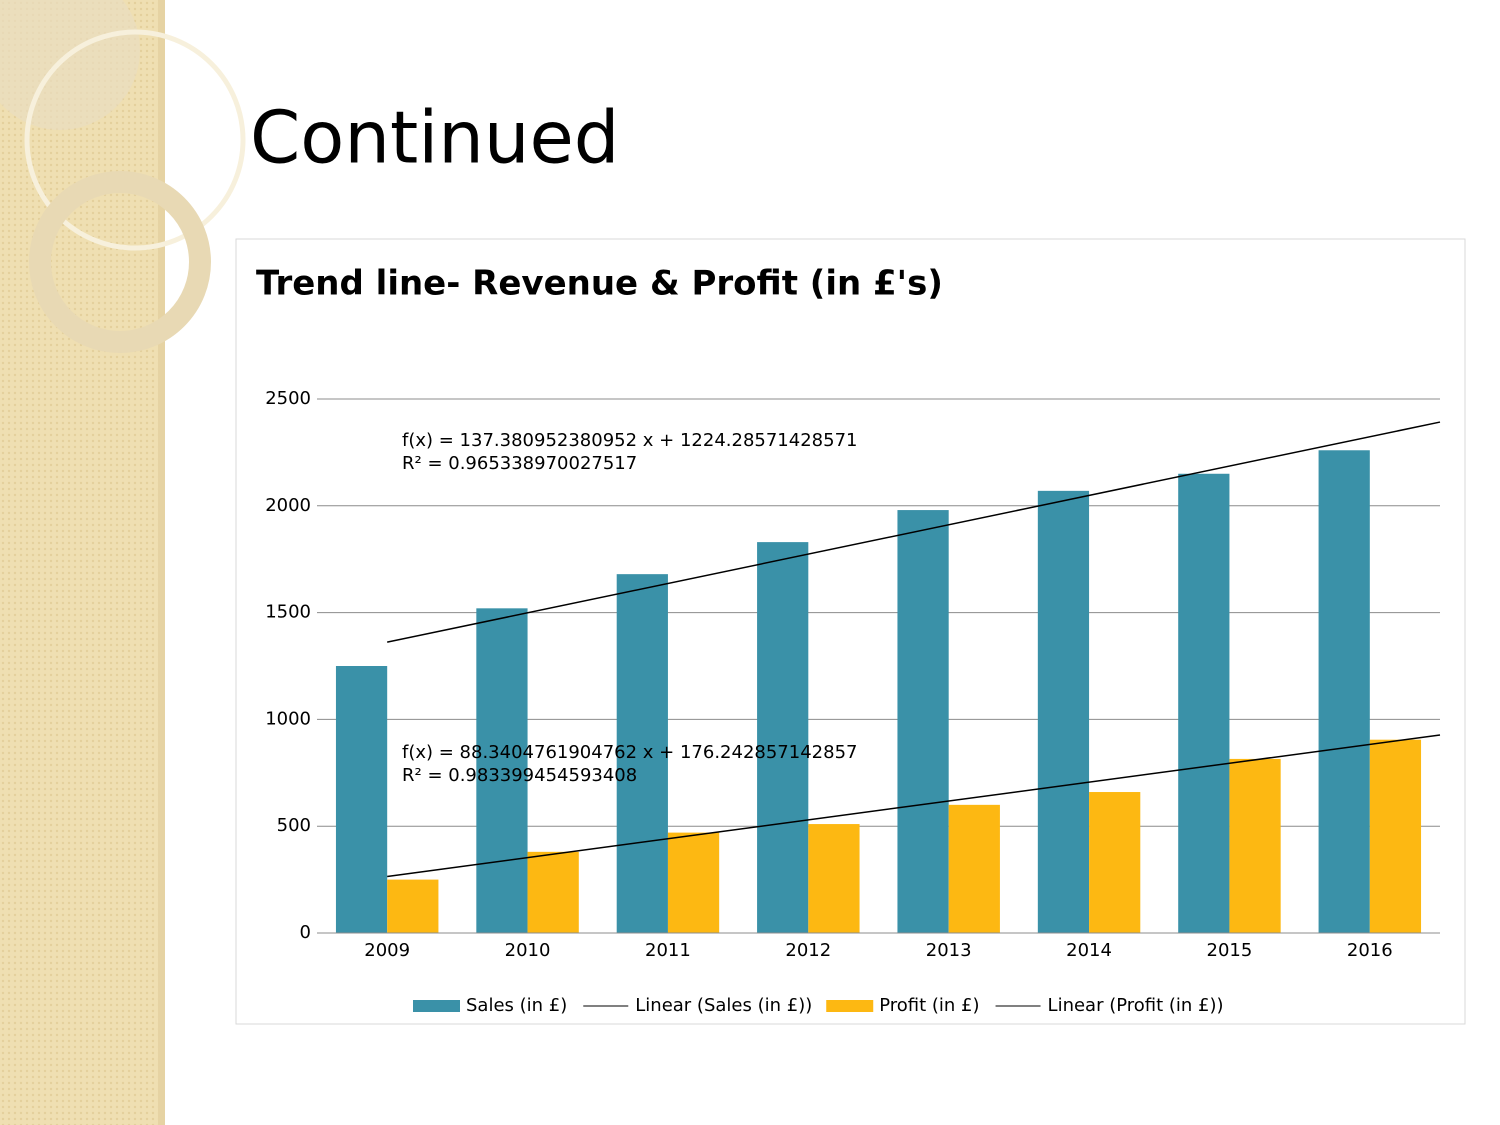  Describe the element at coordinates (599, 284) in the screenshot. I see `chart-title: Trend line- Revenue & Profit (in £'s)` at that location.